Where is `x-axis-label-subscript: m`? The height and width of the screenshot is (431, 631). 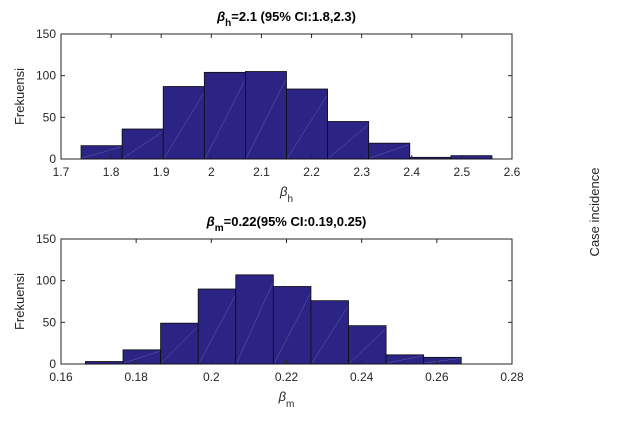
x-axis-label-subscript: m is located at coordinates (290, 404).